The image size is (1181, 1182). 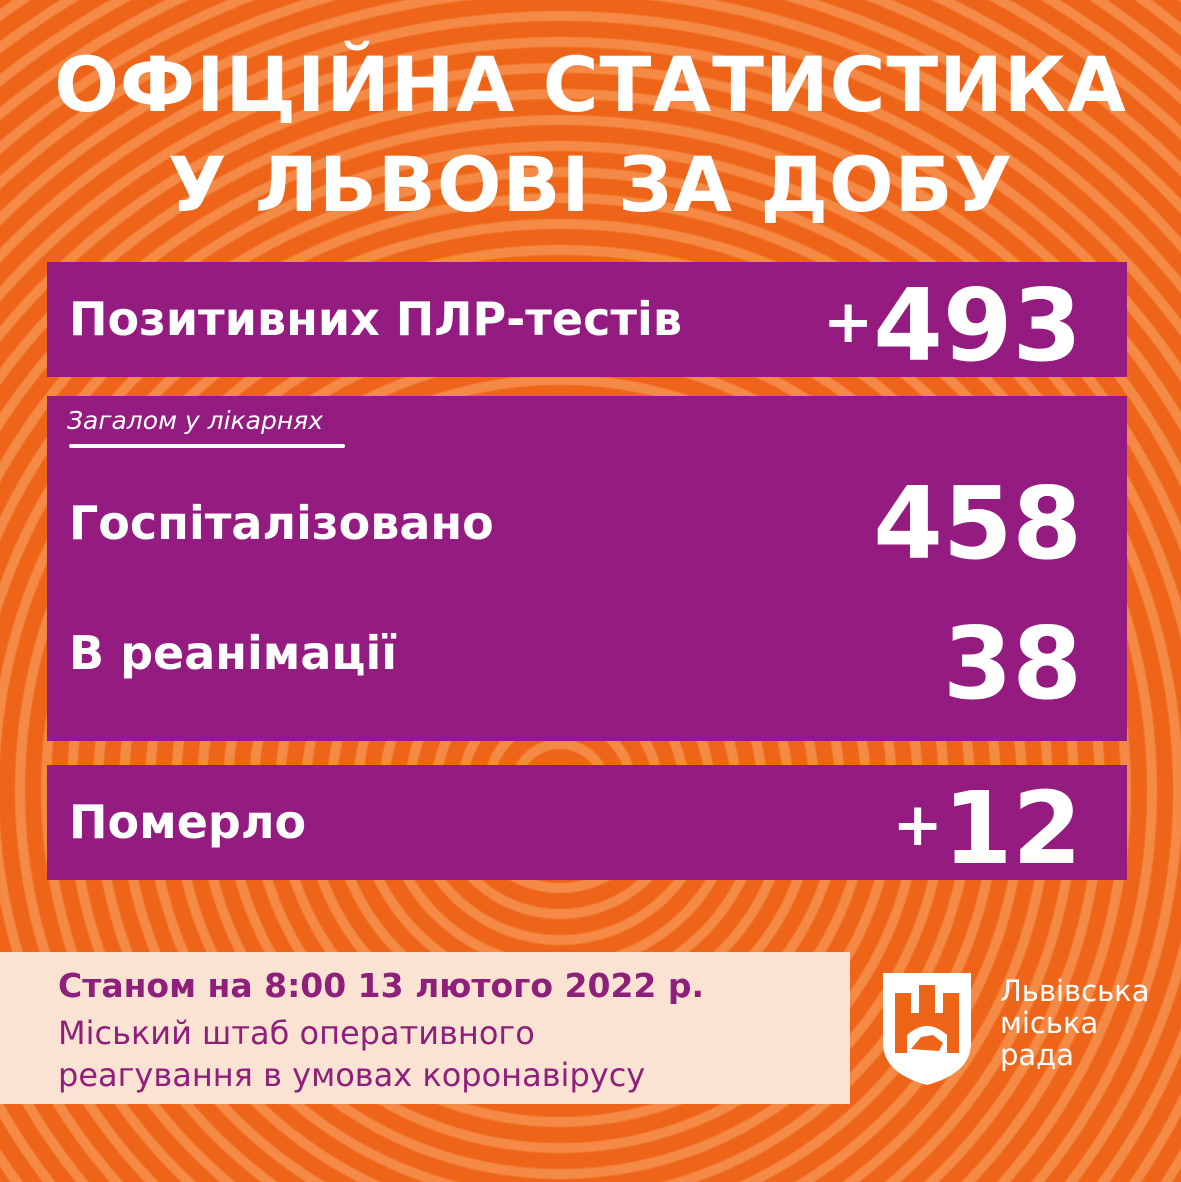 What do you see at coordinates (1049, 1023) in the screenshot?
I see `logo-line-2: міська` at bounding box center [1049, 1023].